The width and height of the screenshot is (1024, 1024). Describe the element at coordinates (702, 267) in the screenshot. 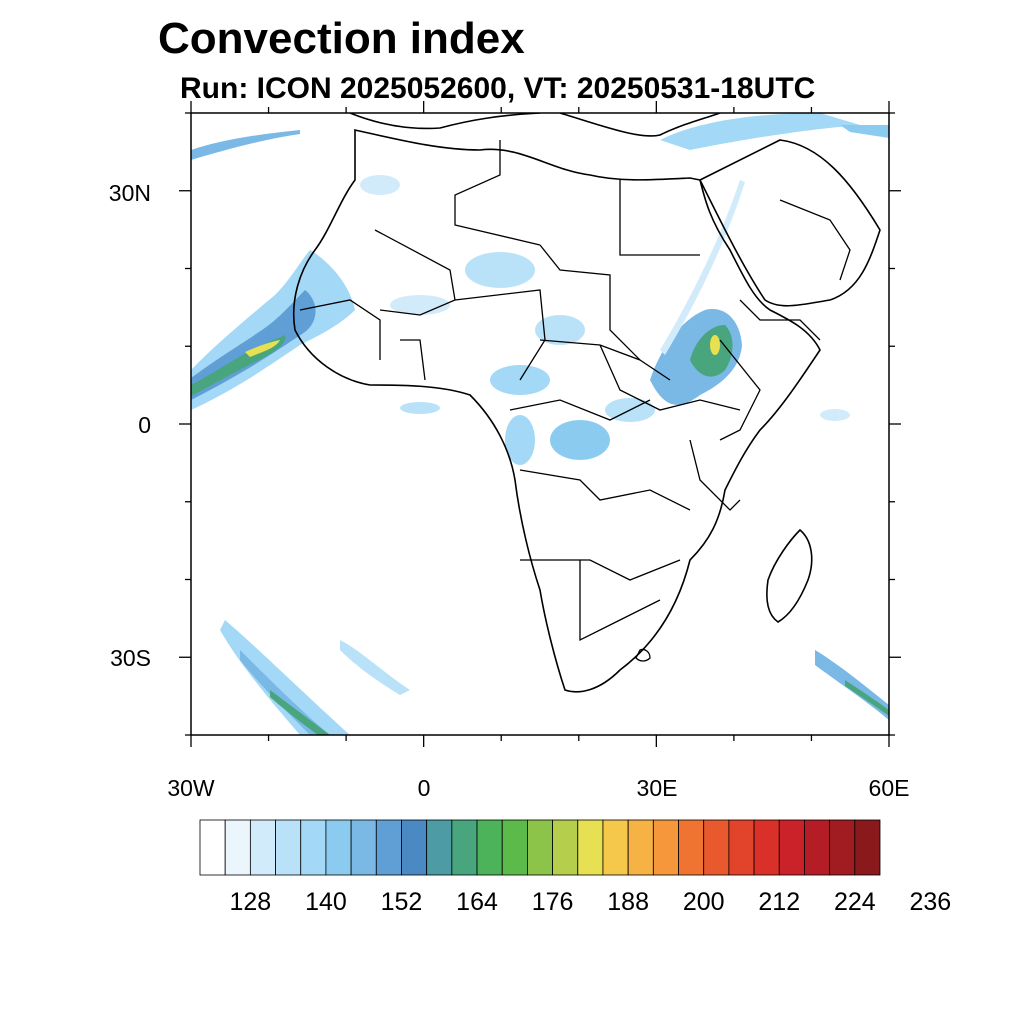

I see `field-horn-streak` at that location.